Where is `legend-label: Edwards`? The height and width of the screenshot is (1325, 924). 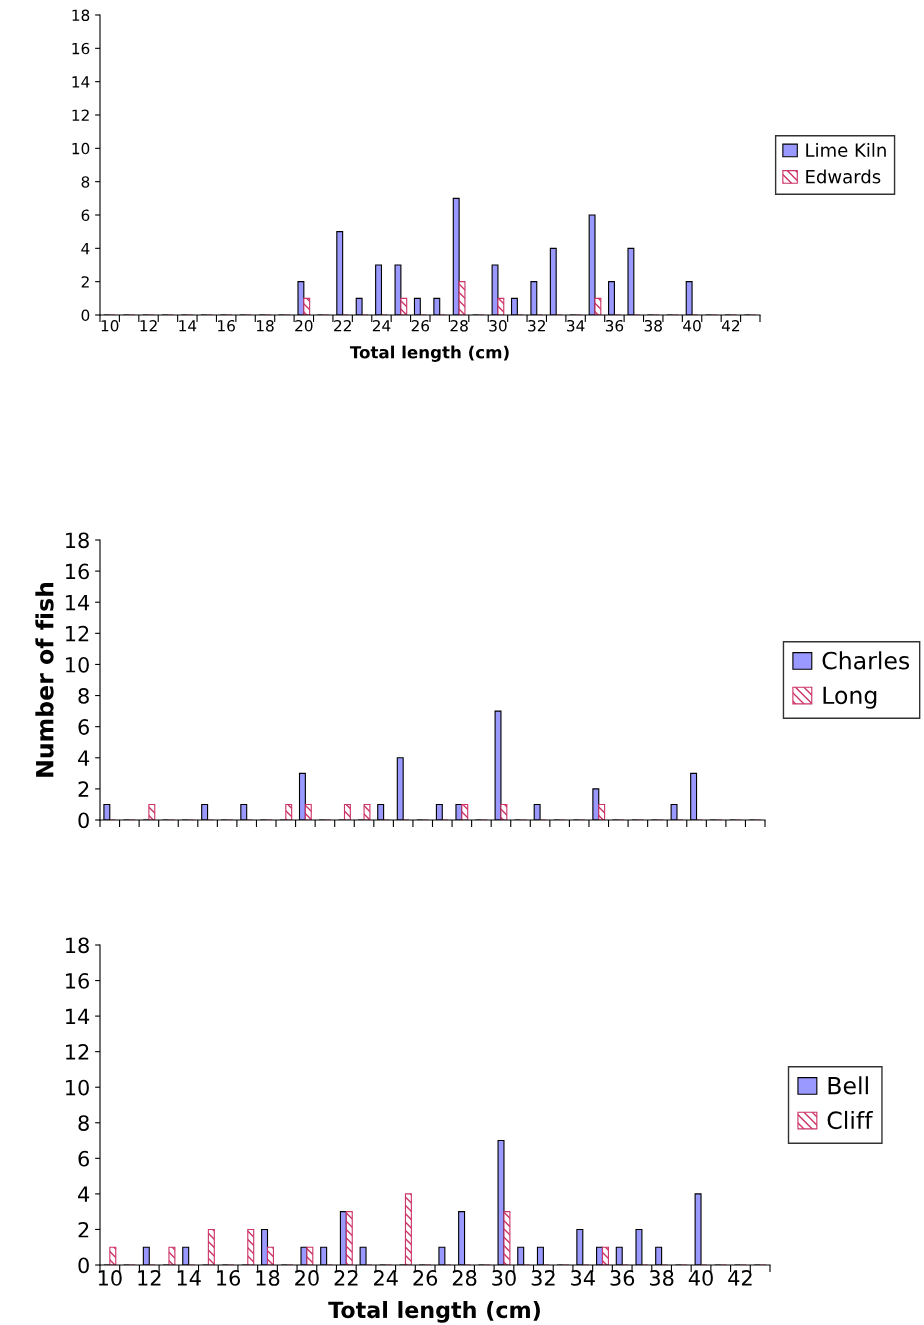 legend-label: Edwards is located at coordinates (843, 176).